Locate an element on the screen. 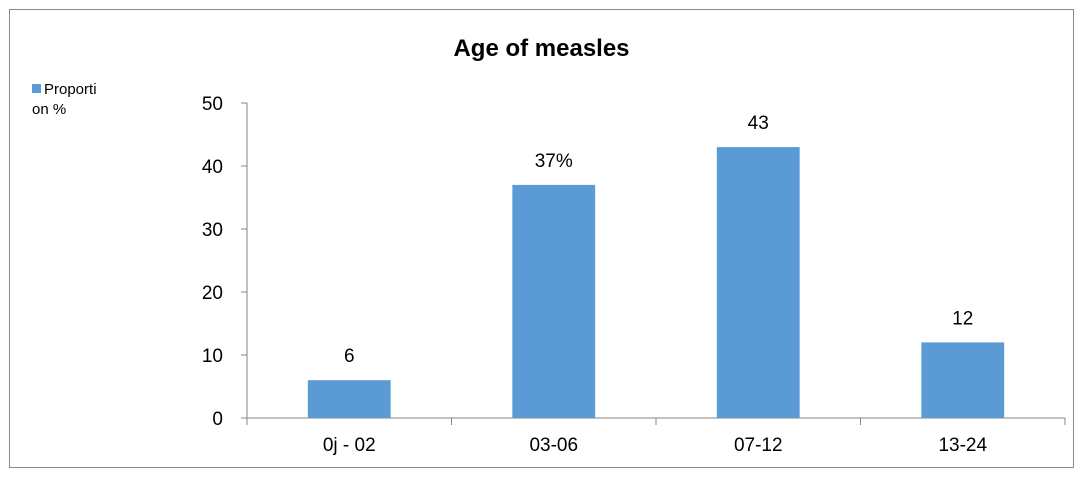 The image size is (1083, 477). x-tick-label: 13-24 is located at coordinates (962, 445).